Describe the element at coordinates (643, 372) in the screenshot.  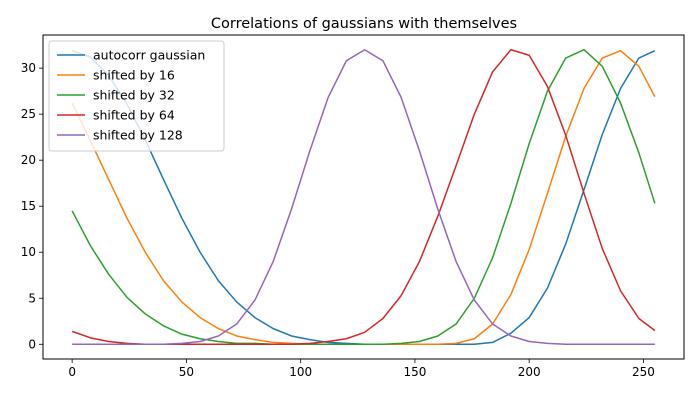
I see `x-tick-label: 250` at that location.